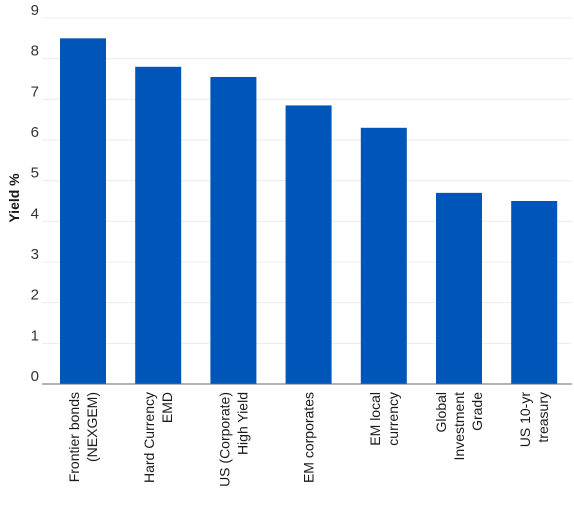 The width and height of the screenshot is (574, 513). Describe the element at coordinates (158, 437) in the screenshot. I see `x-tick-label: Hard Currency EMD` at that location.